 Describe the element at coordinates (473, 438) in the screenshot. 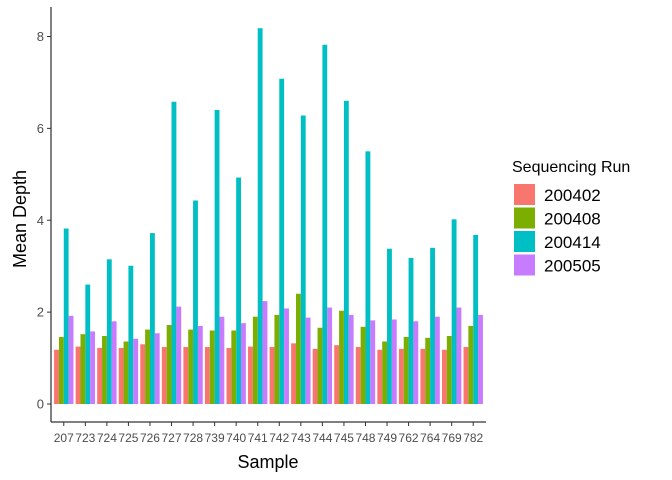

I see `x-tick-label: 782` at that location.